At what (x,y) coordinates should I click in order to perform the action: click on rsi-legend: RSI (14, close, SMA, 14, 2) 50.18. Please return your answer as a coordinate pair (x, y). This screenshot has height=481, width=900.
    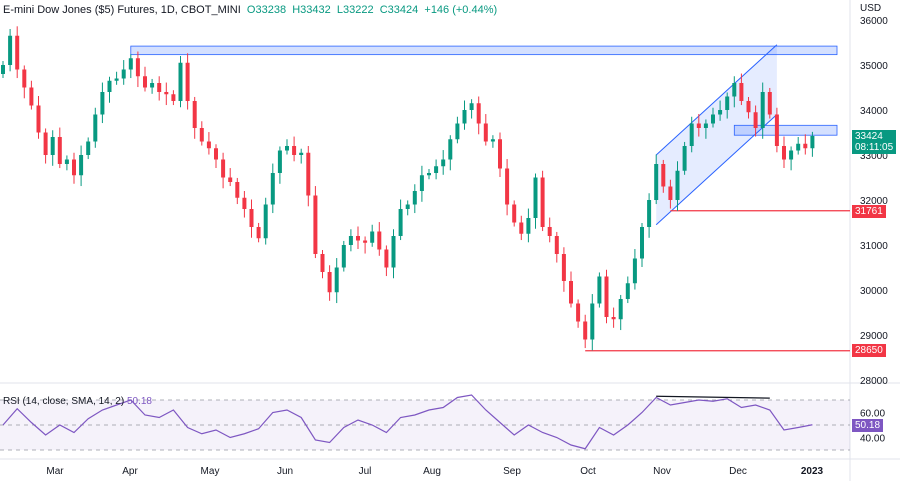
    Looking at the image, I should click on (77, 401).